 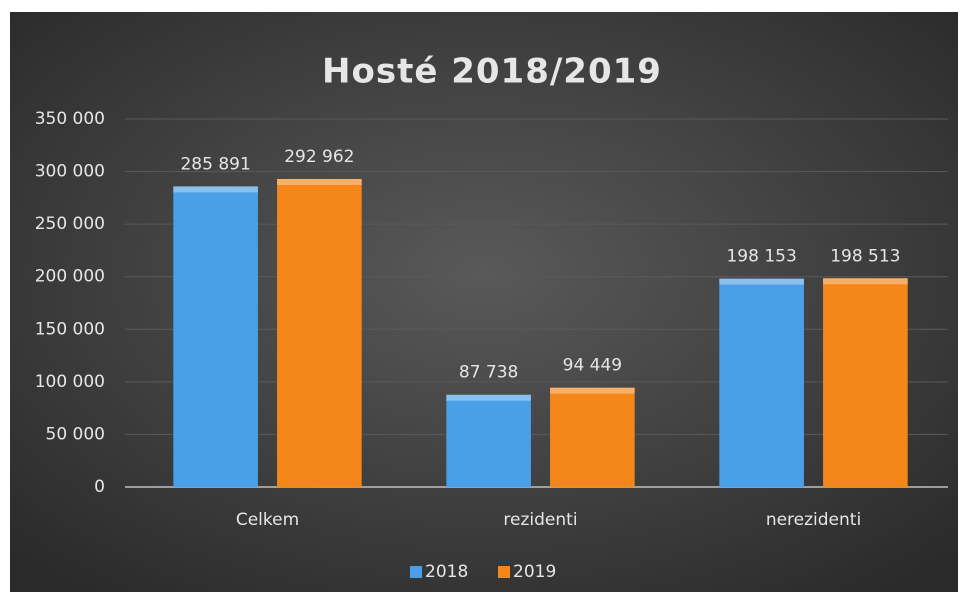 What do you see at coordinates (70, 119) in the screenshot?
I see `y-tick-label: 350 000` at bounding box center [70, 119].